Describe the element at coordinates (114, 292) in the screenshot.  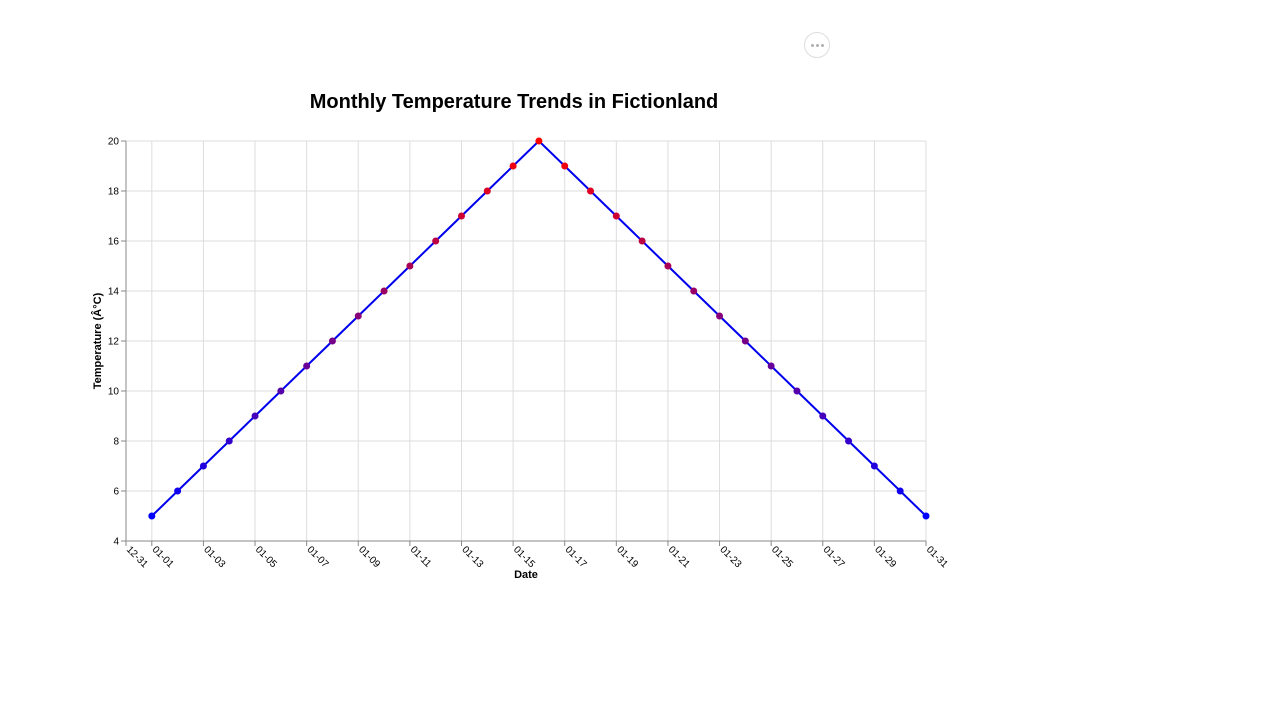
I see `y-tick-label: 14` at that location.